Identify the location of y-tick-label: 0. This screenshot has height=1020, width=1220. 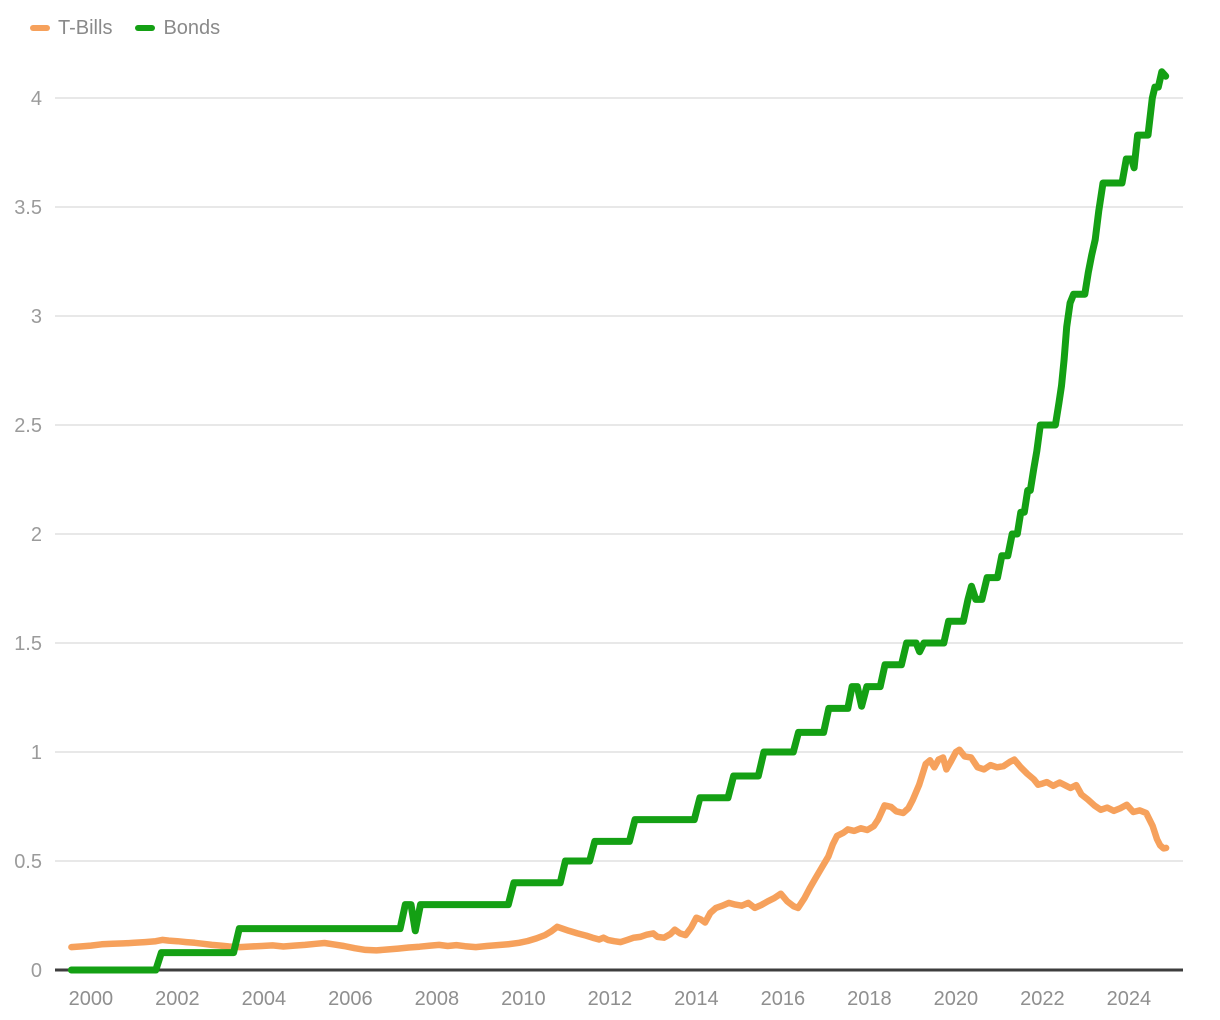
(36, 971).